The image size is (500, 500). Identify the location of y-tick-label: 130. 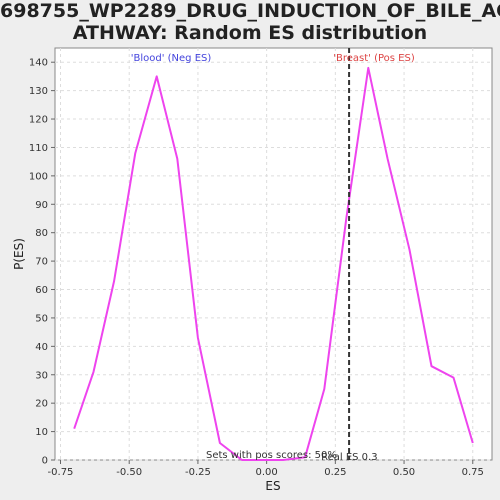
(38, 91).